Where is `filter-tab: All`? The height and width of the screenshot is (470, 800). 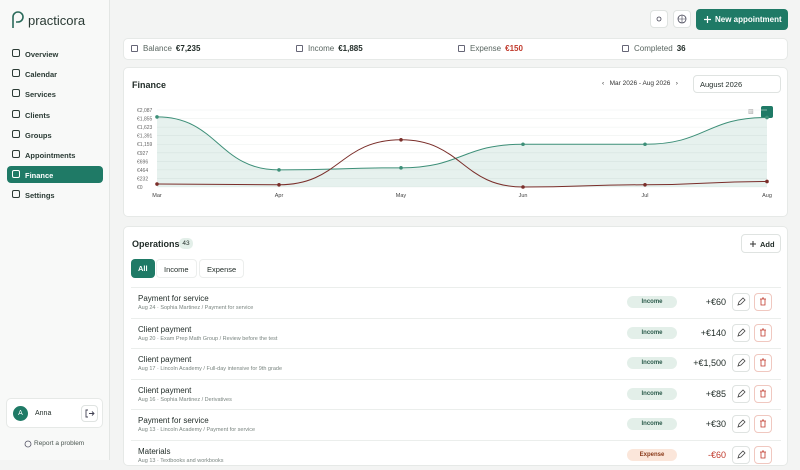 filter-tab: All is located at coordinates (143, 268).